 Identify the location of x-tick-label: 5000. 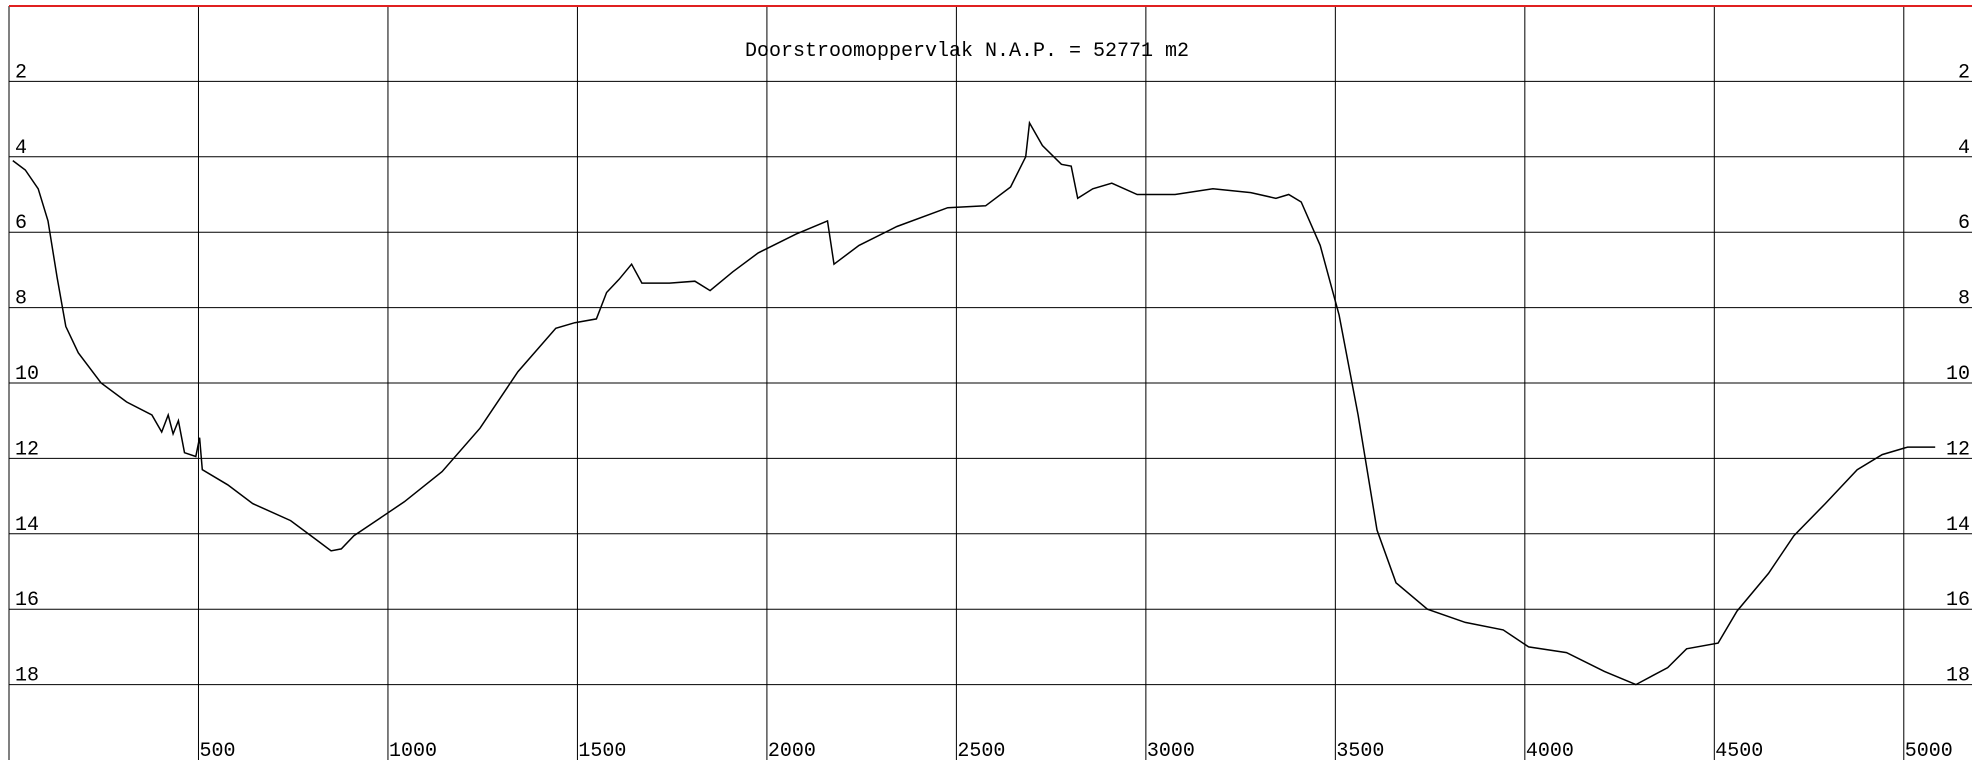
(1929, 750).